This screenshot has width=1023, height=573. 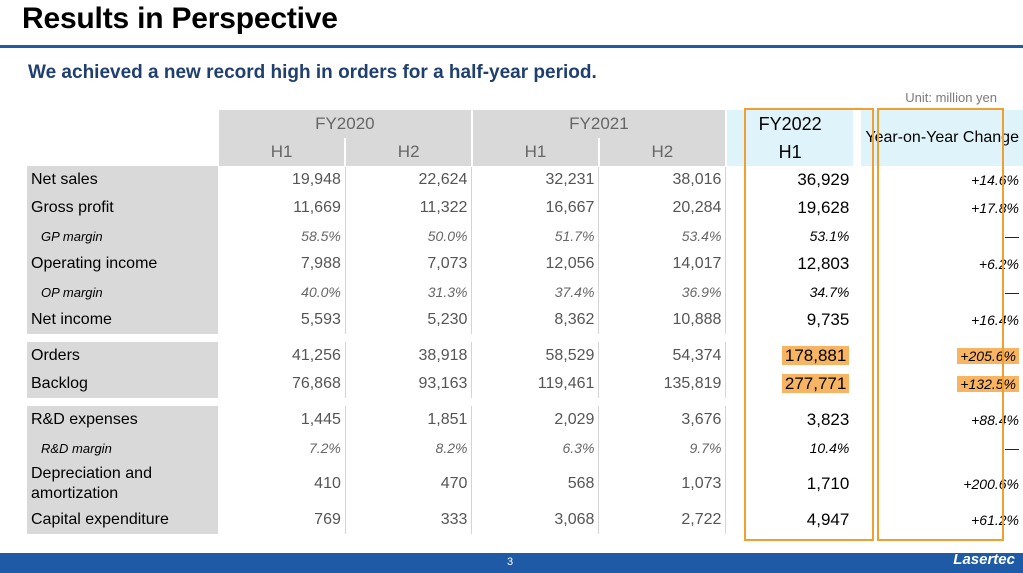 What do you see at coordinates (662, 180) in the screenshot?
I see `value-cell: 38,016` at bounding box center [662, 180].